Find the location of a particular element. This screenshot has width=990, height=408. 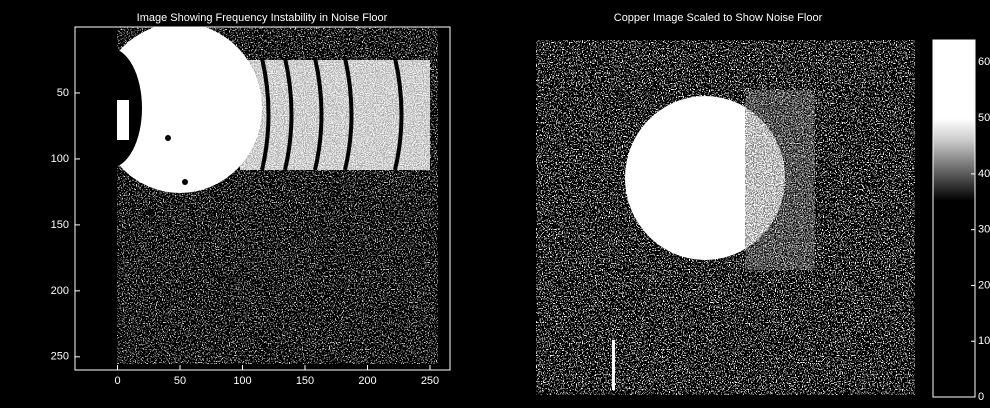

colorbar-tick-label: 50 is located at coordinates (984, 118).